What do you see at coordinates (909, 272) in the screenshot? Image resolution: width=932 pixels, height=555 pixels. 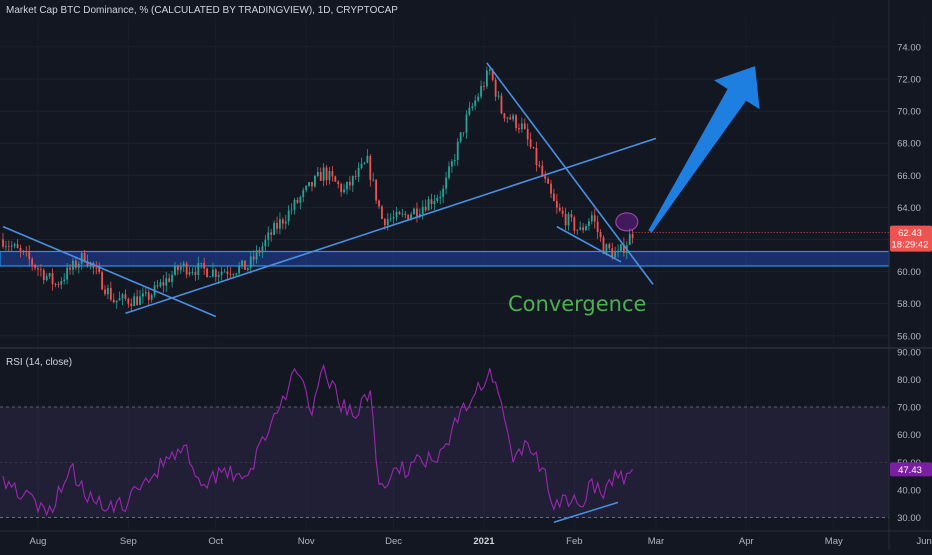 I see `price-tick-label: 60.00` at bounding box center [909, 272].